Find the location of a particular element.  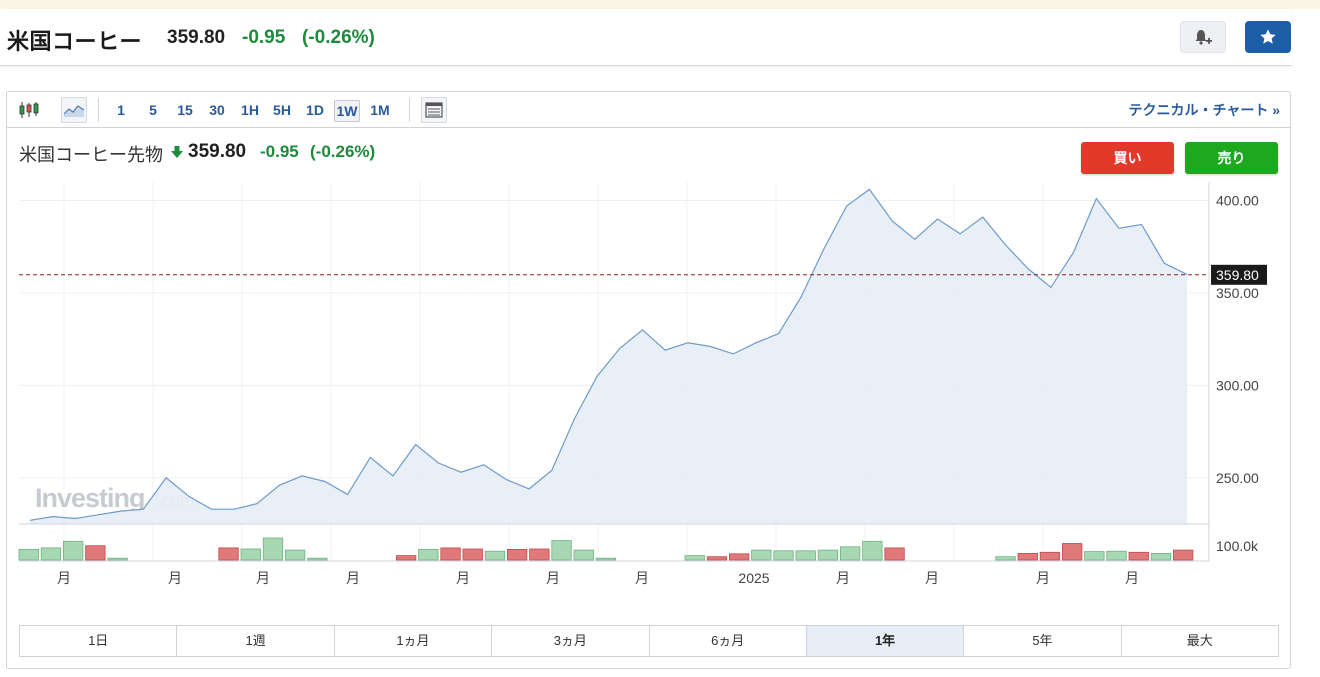

interval-30: 30 is located at coordinates (217, 110).